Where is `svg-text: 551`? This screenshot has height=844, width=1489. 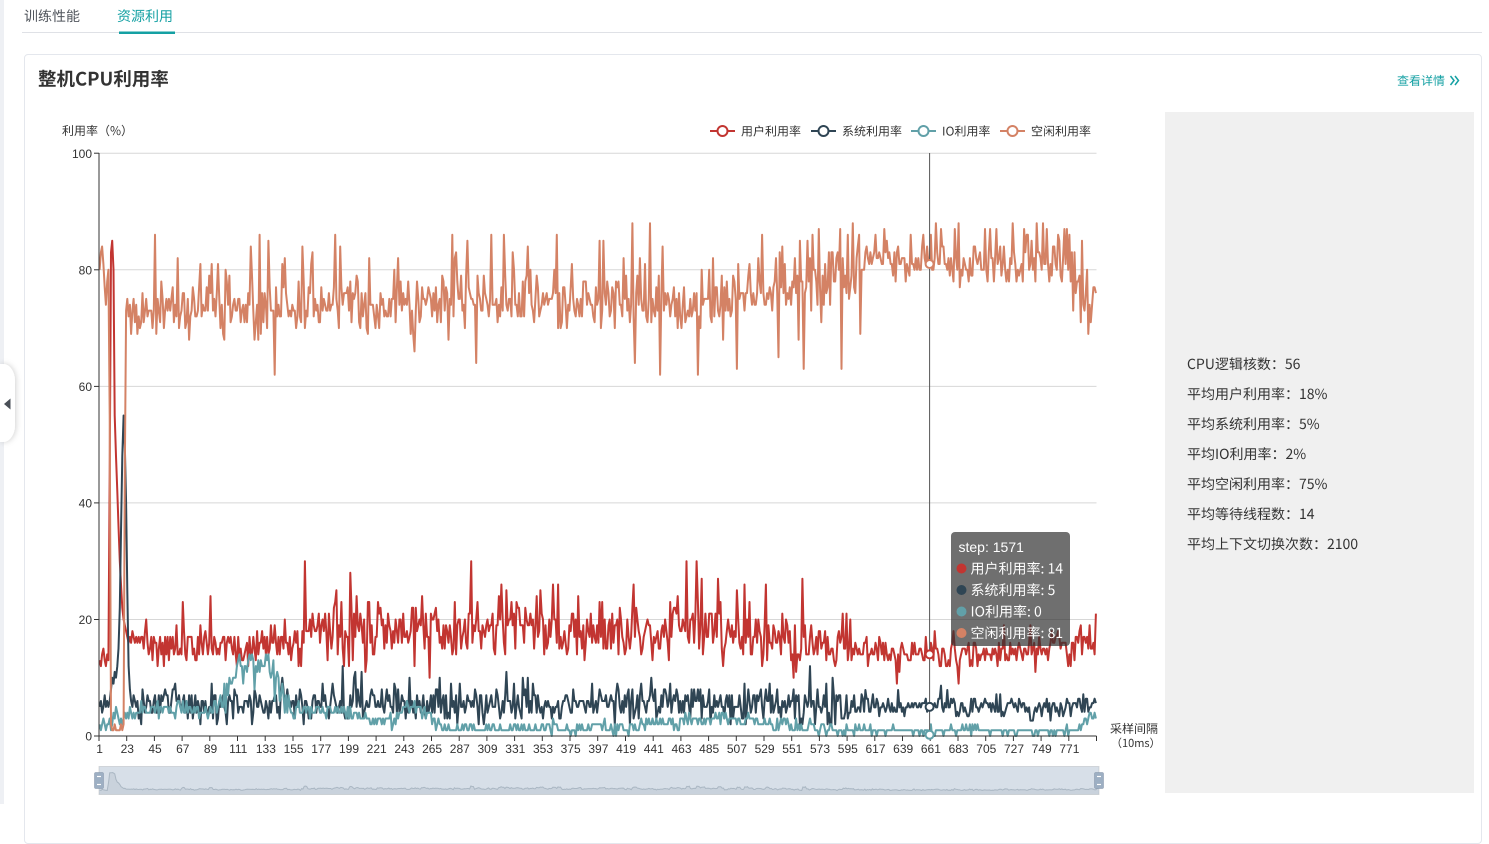 svg-text: 551 is located at coordinates (792, 749).